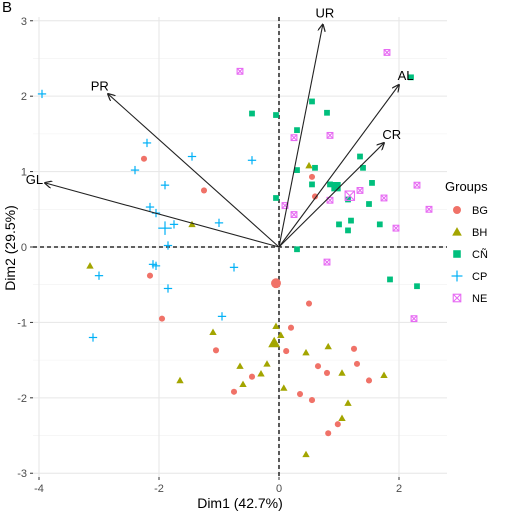 Image resolution: width=511 pixels, height=520 pixels. Describe the element at coordinates (469, 276) in the screenshot. I see `legend-item-CP: CP` at that location.